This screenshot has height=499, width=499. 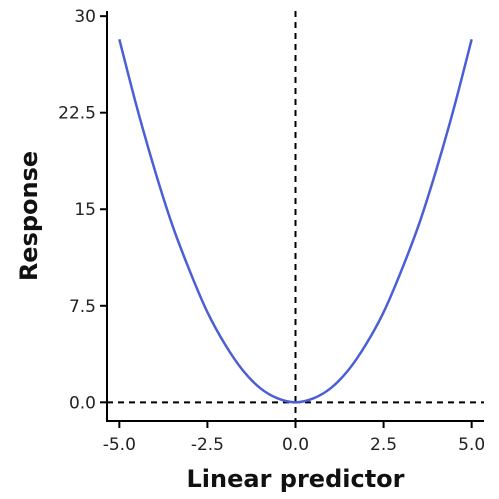 What do you see at coordinates (77, 114) in the screenshot?
I see `y-tick-label: 22.5` at bounding box center [77, 114].